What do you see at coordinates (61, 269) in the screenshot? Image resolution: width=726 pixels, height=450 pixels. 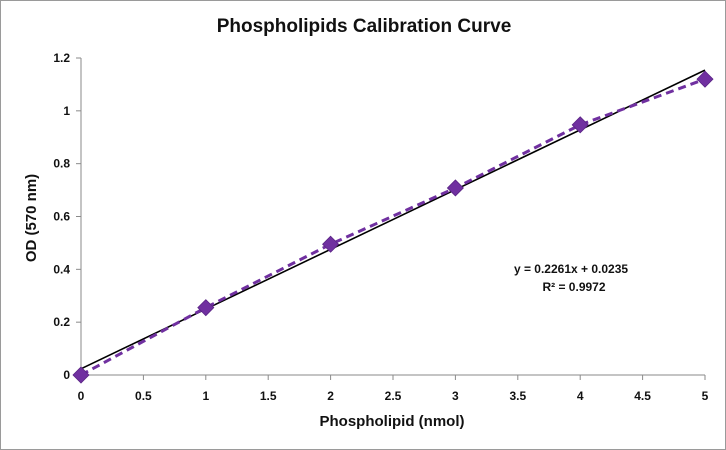 I see `y-tick-label: 0.4` at bounding box center [61, 269].